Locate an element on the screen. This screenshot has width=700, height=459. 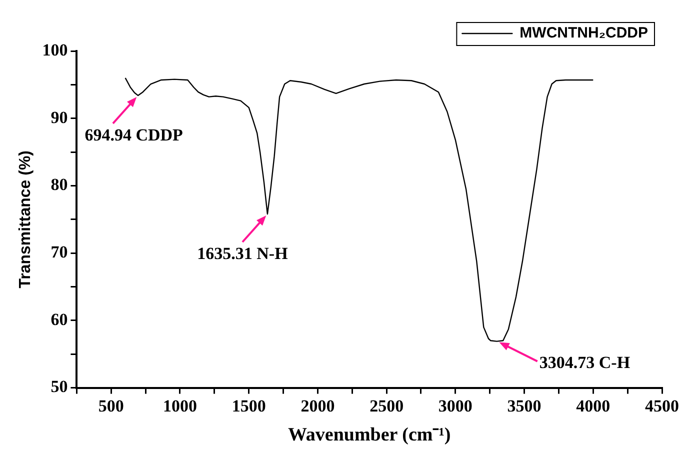
x-tick-label: 4000 is located at coordinates (593, 406).